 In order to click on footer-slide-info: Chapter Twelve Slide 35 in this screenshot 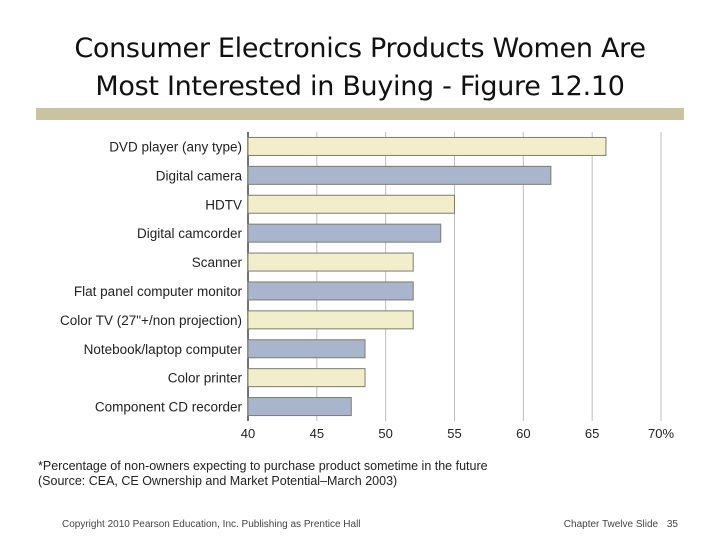, I will do `click(618, 524)`.